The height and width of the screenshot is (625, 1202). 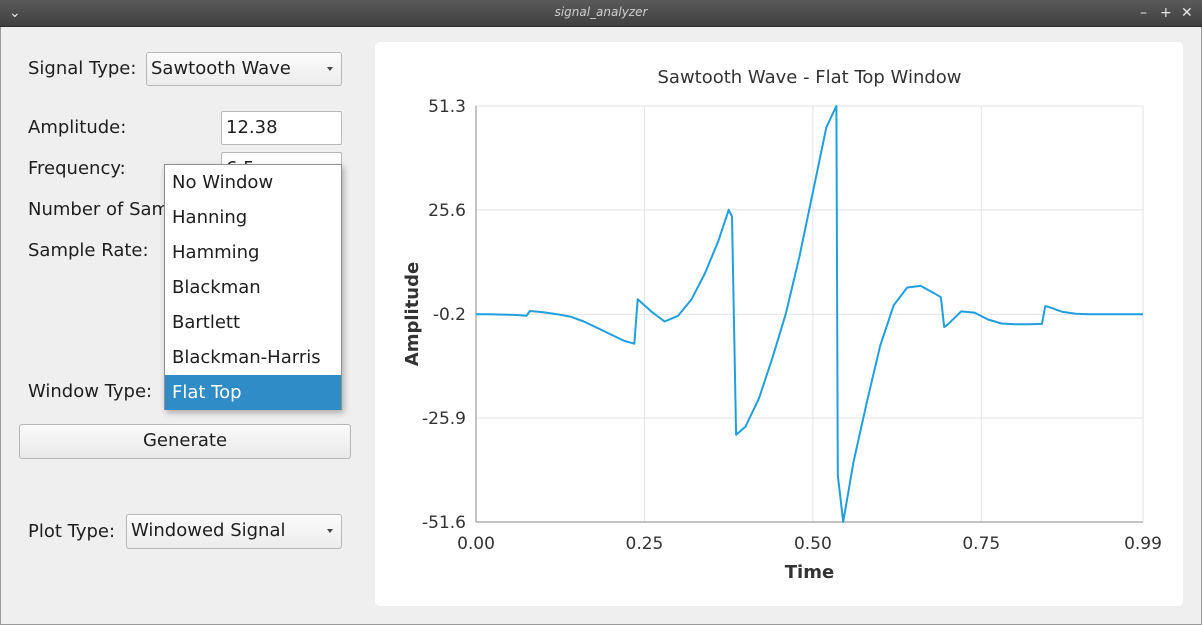 What do you see at coordinates (246, 357) in the screenshot?
I see `window-option-blackman-harris: Blackman-Harris` at bounding box center [246, 357].